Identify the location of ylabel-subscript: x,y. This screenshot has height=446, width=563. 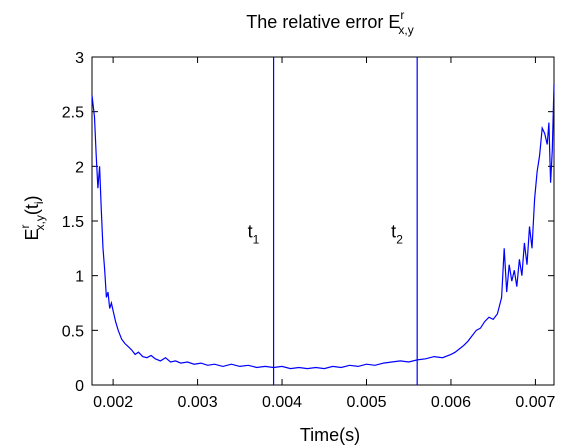
(40, 222).